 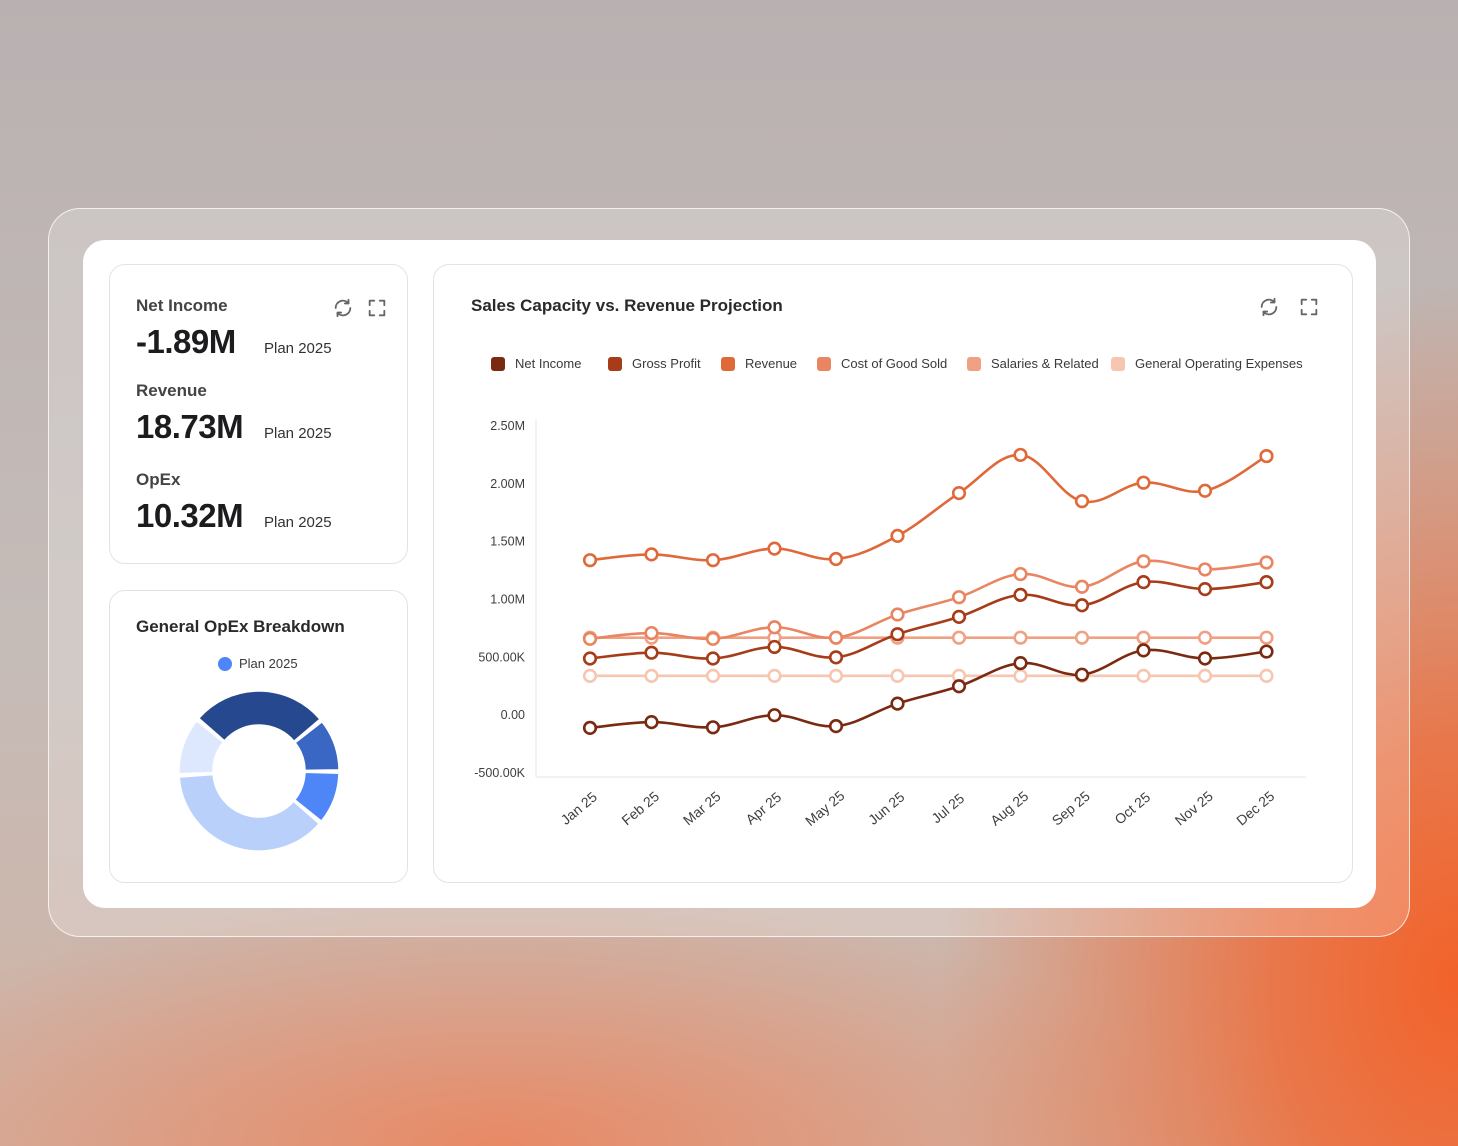 What do you see at coordinates (548, 363) in the screenshot?
I see `legend-label: Net Income` at bounding box center [548, 363].